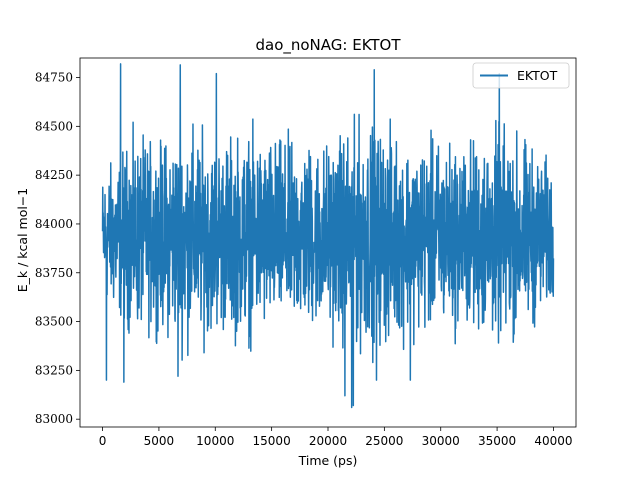 This screenshot has height=480, width=640. Describe the element at coordinates (22, 240) in the screenshot. I see `y-axis-label: E_k / kcal mol−1` at that location.